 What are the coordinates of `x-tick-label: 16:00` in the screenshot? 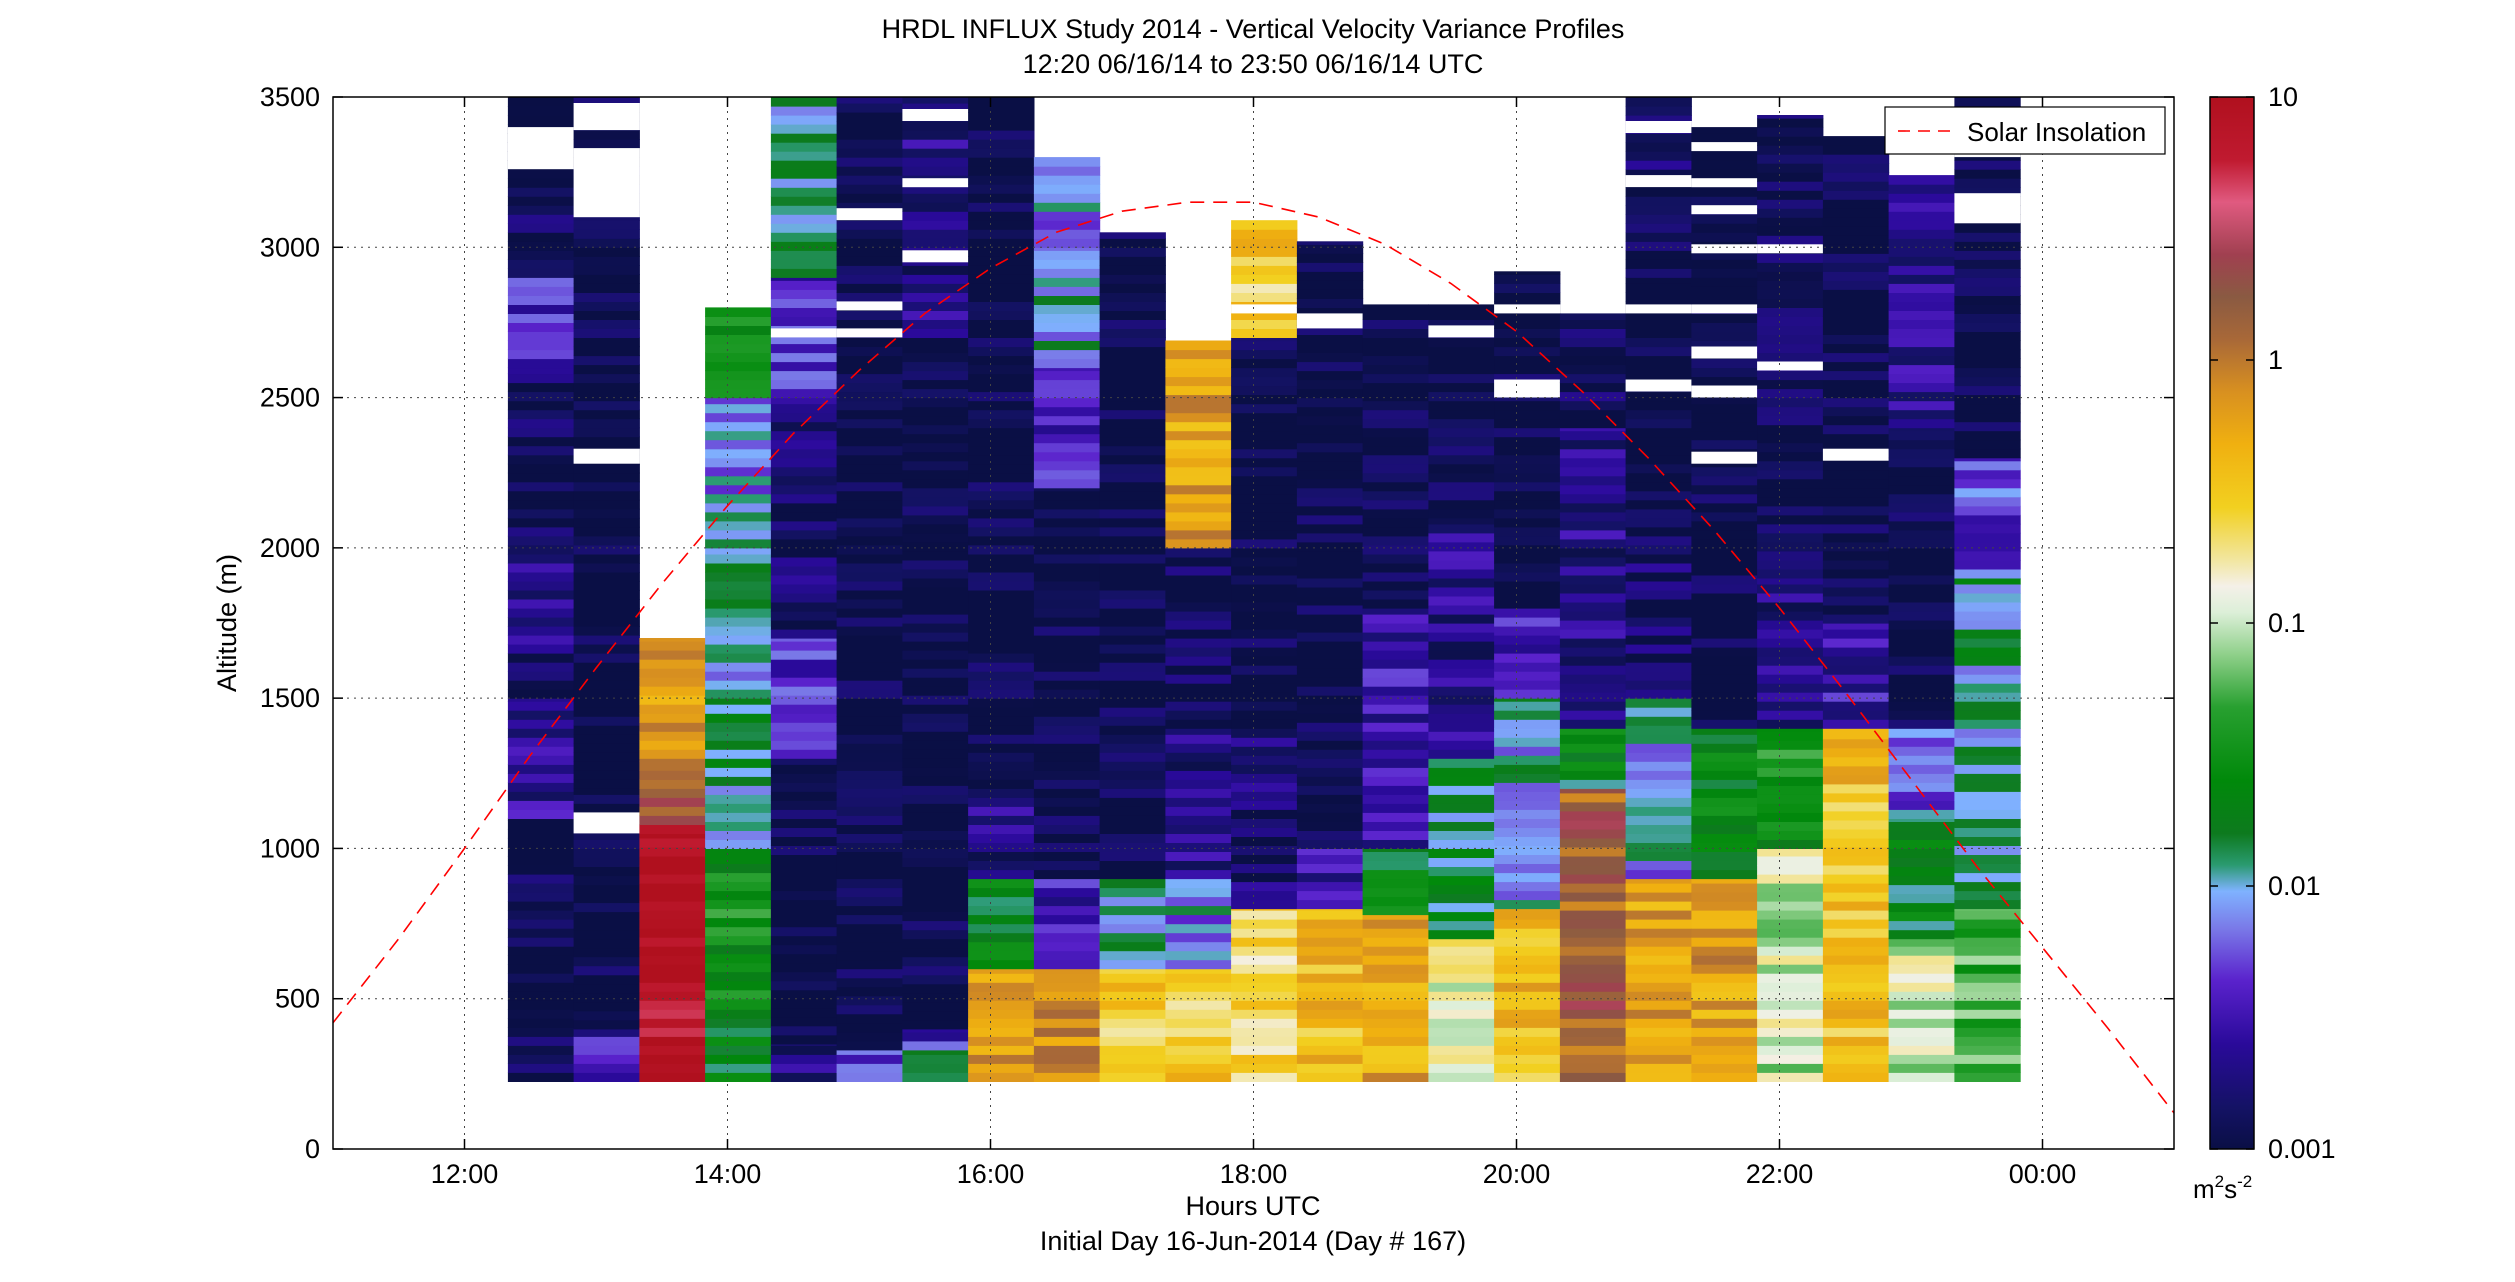 It's located at (991, 1174).